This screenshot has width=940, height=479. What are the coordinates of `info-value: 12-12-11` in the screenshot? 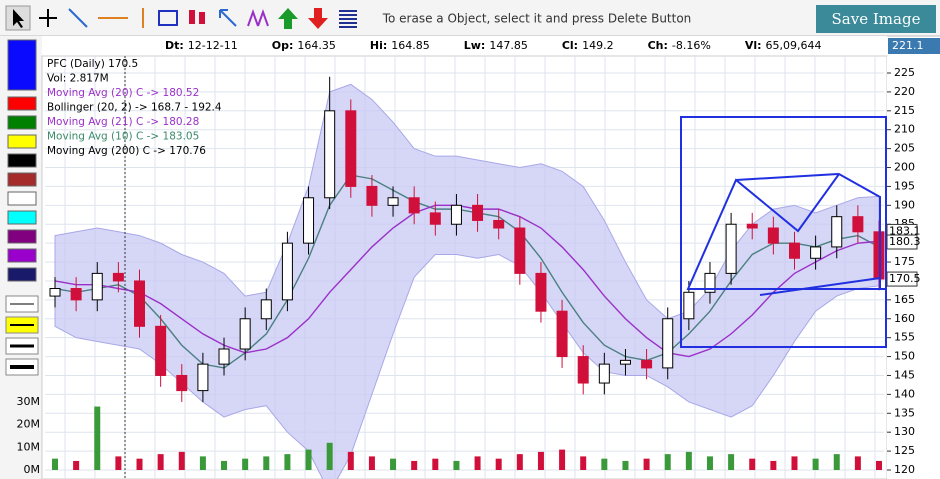 It's located at (213, 45).